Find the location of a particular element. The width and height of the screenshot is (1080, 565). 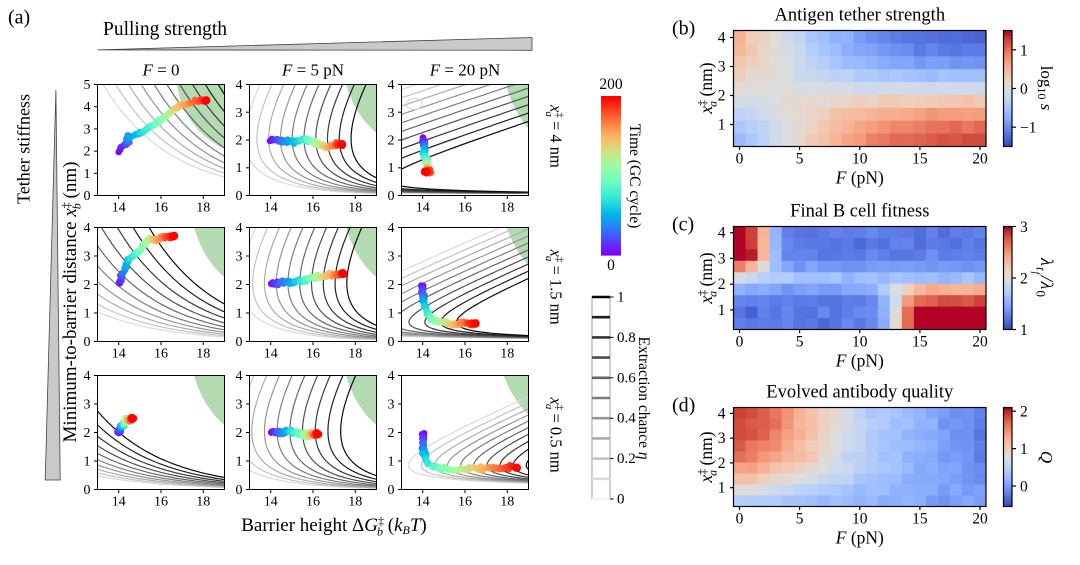

svg-text: x‡a = 4 nm is located at coordinates (554, 136).